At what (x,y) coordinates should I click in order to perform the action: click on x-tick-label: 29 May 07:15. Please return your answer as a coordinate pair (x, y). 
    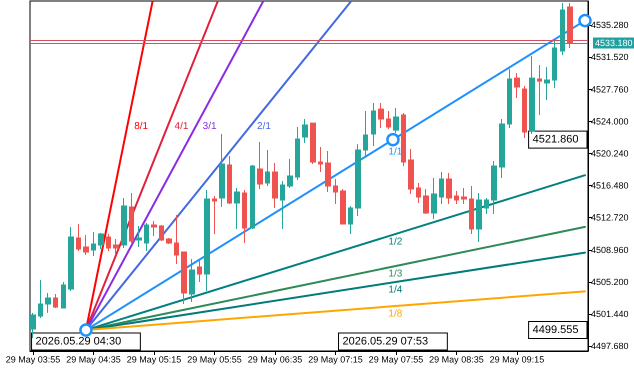
    Looking at the image, I should click on (335, 359).